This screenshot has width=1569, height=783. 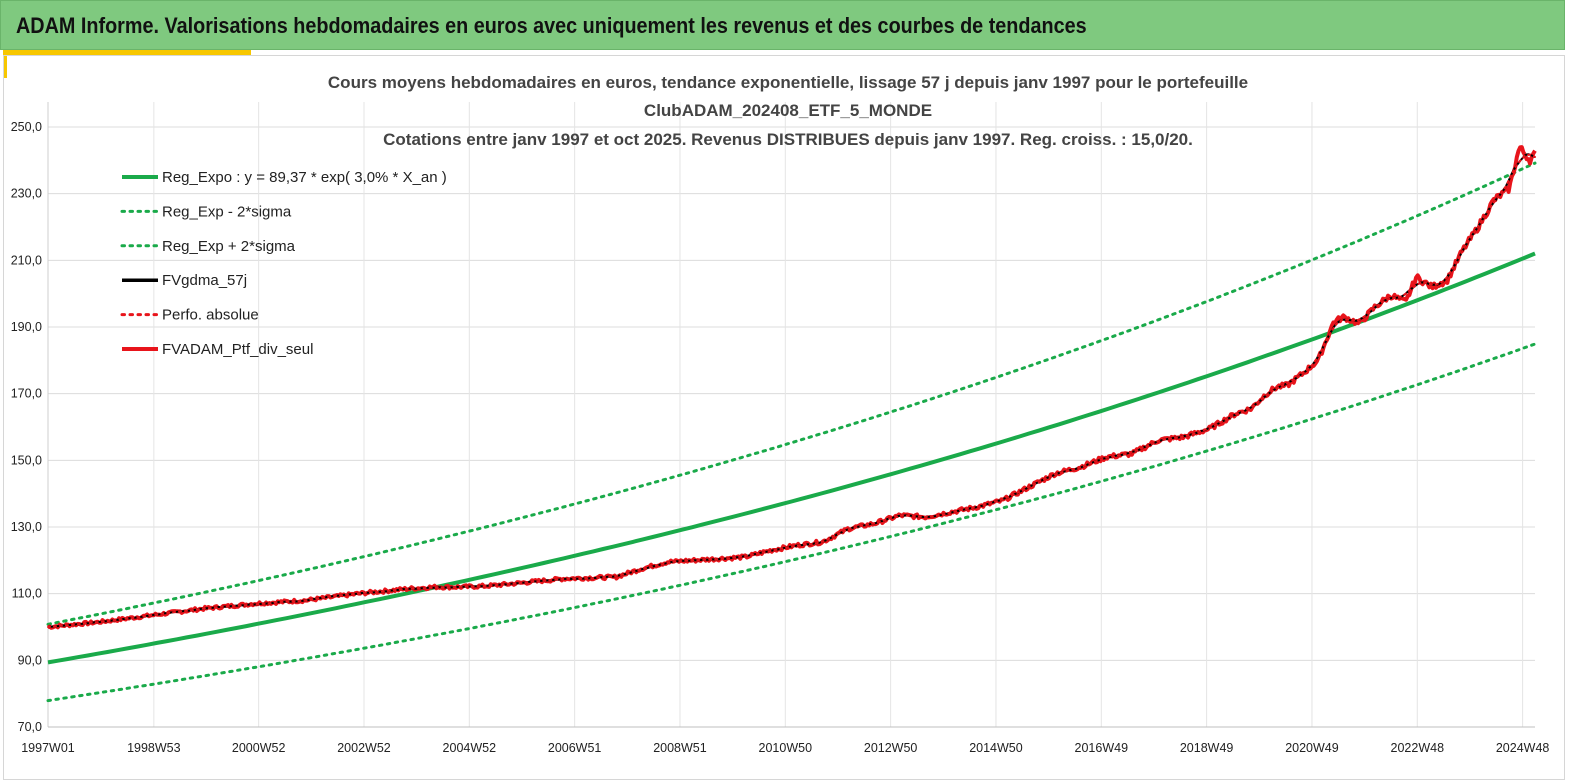 I want to click on x-tick-label: 2004W52, so click(x=470, y=748).